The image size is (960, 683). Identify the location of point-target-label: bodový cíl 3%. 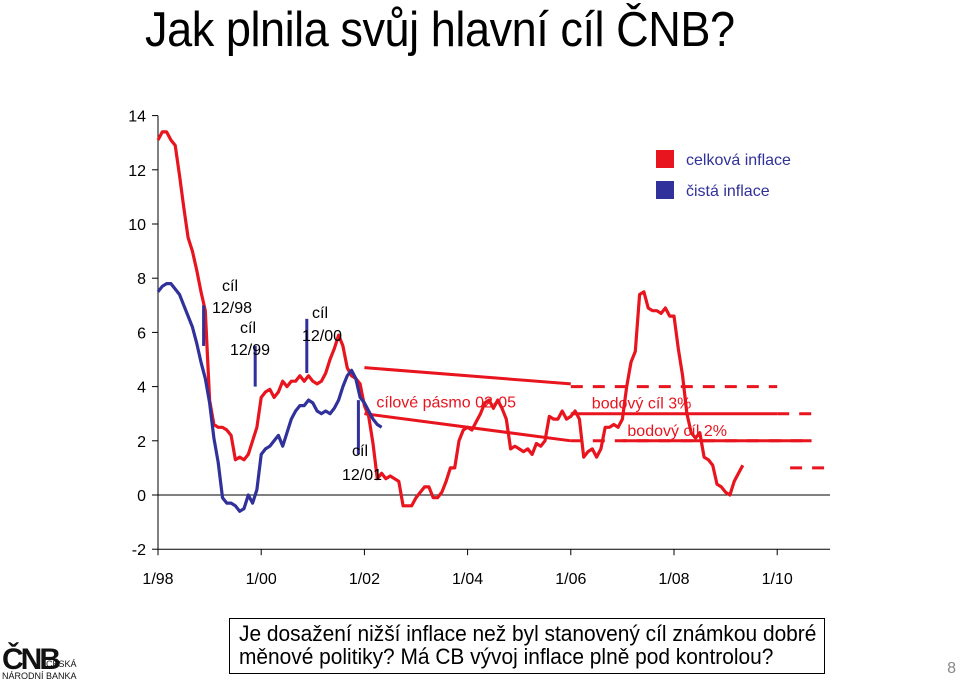
(642, 404).